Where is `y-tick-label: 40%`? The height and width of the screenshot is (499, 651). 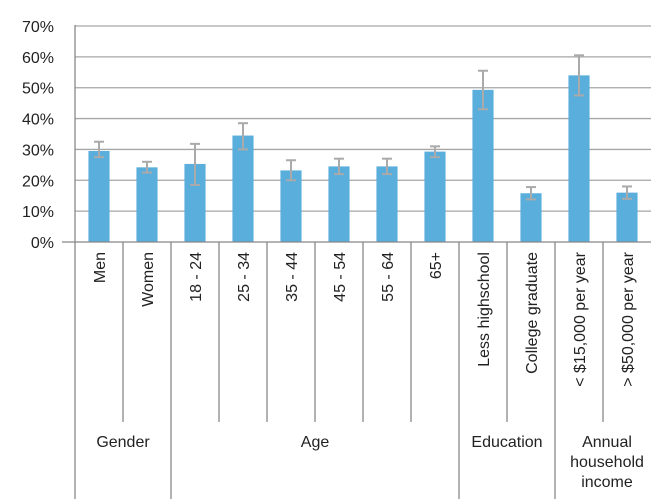 y-tick-label: 40% is located at coordinates (38, 120).